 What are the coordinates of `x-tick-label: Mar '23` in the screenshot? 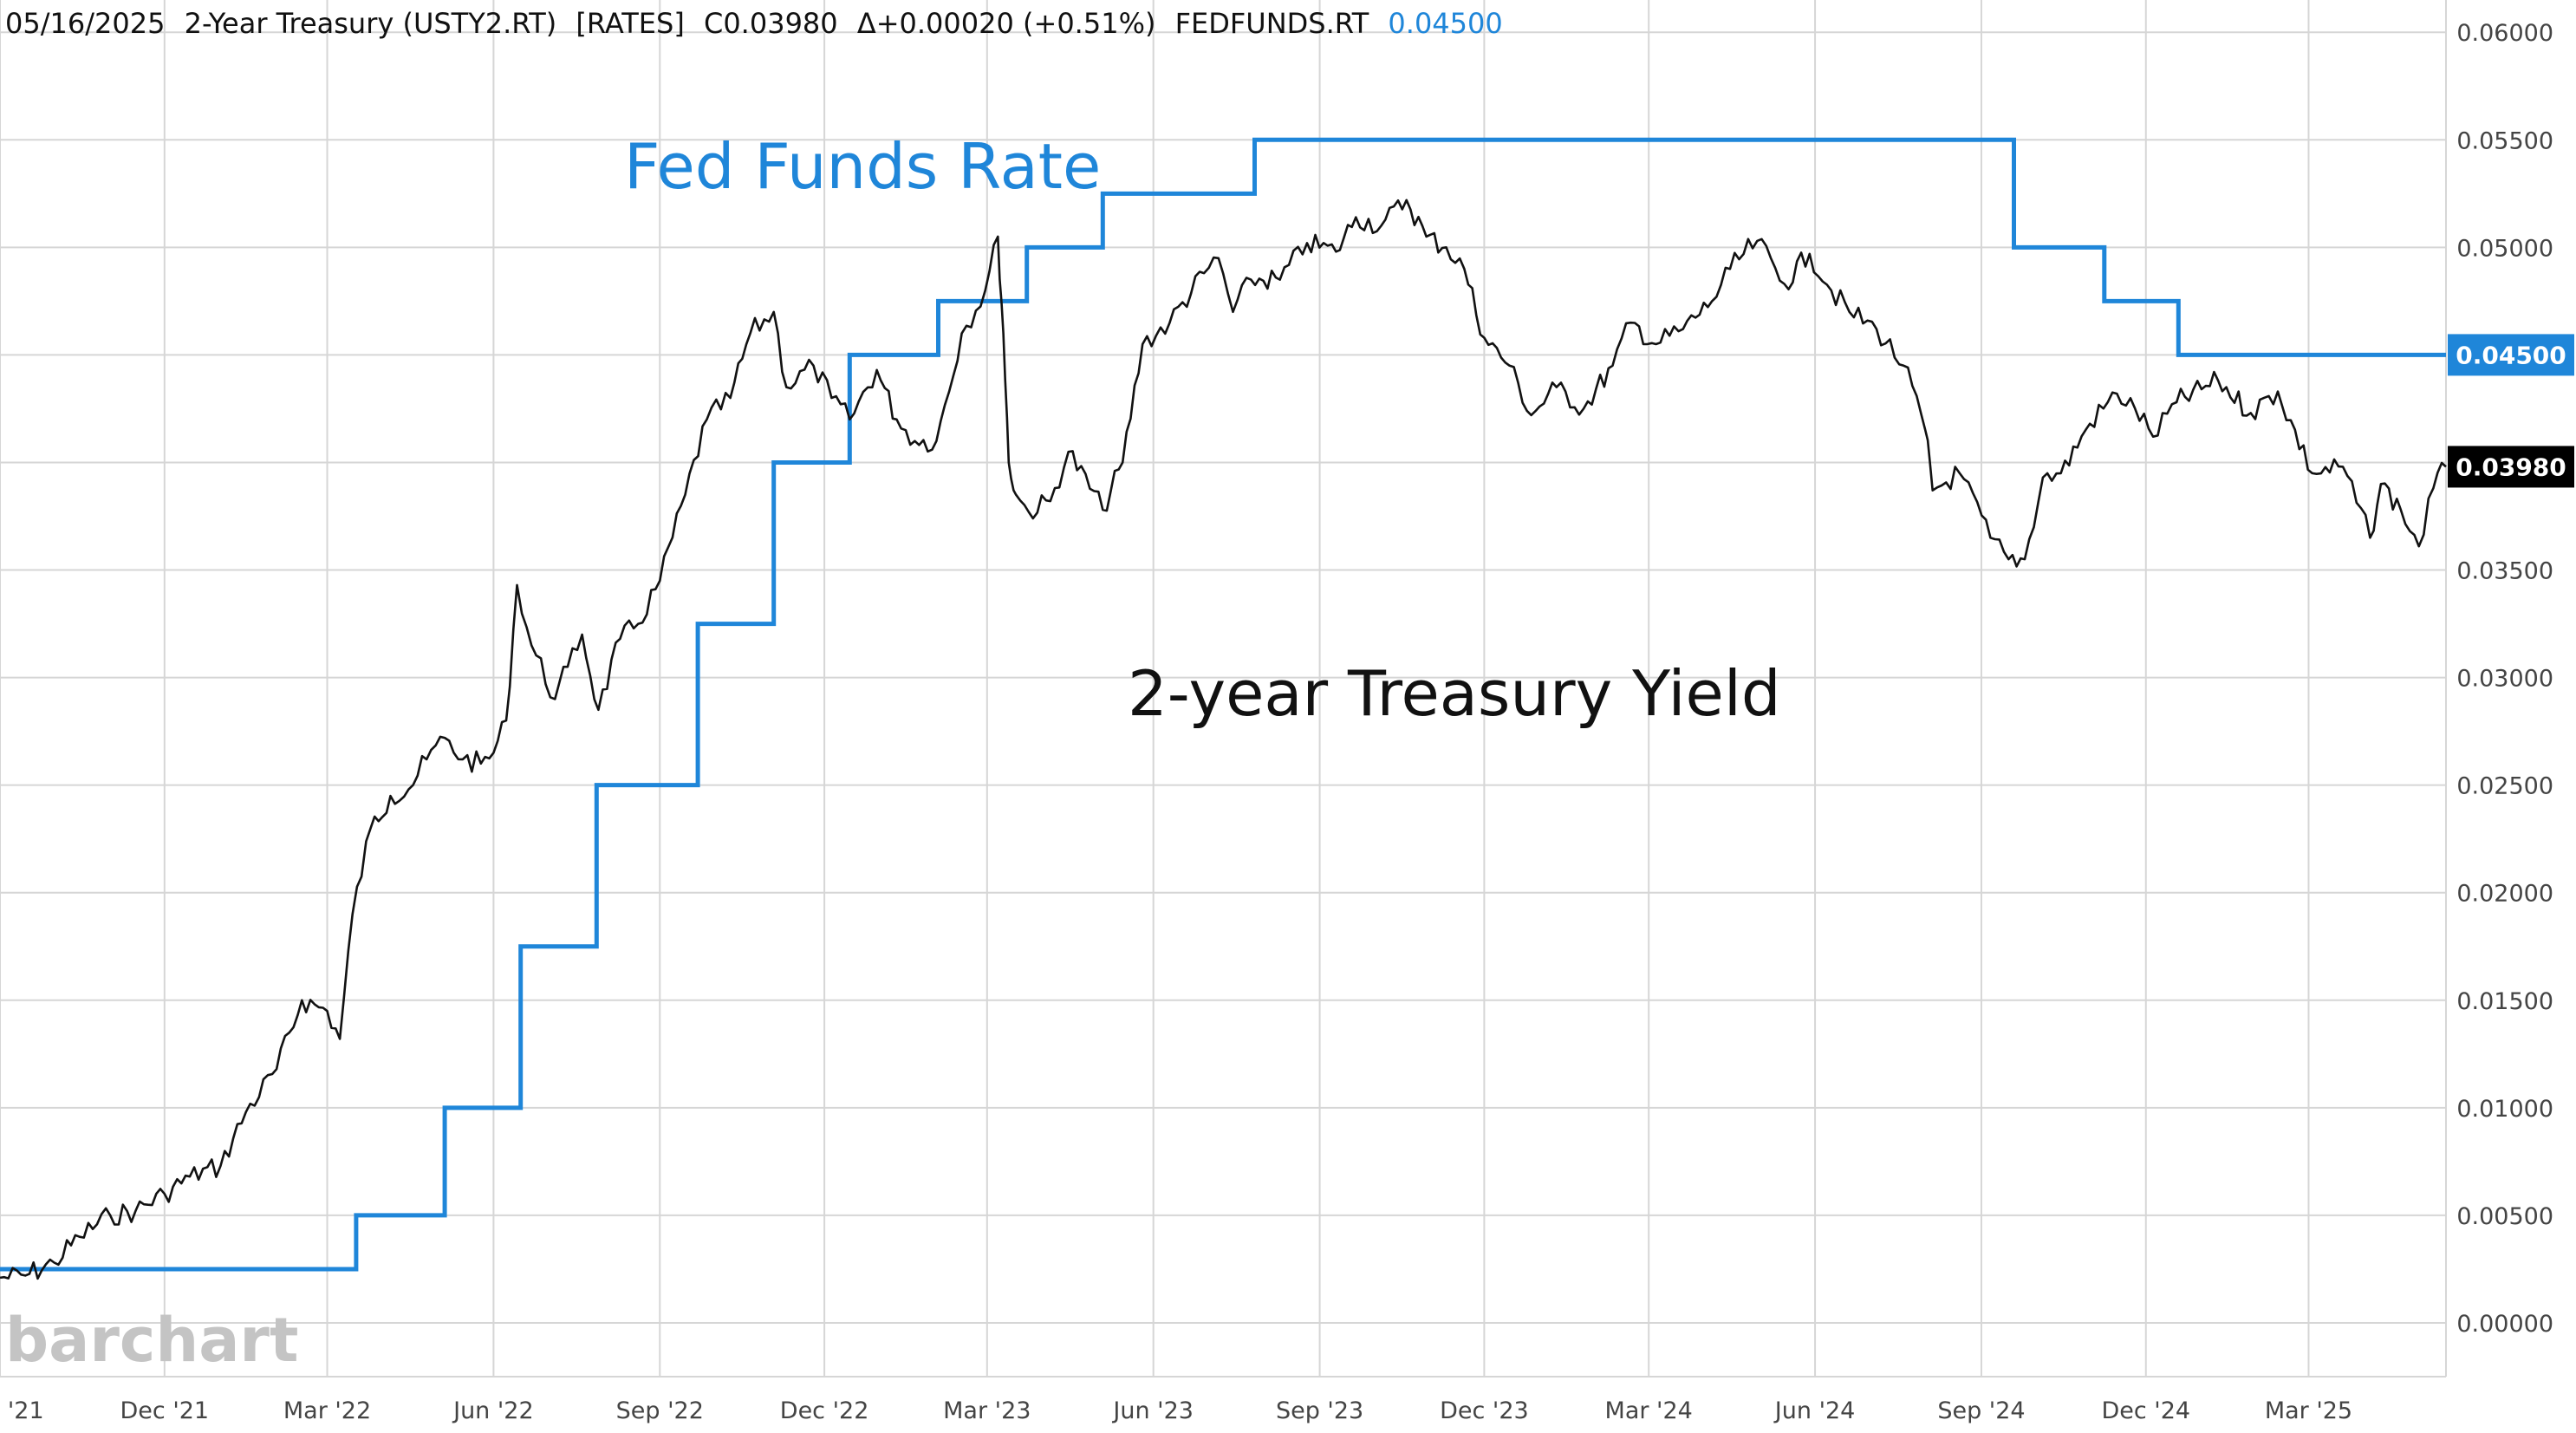 It's located at (987, 1410).